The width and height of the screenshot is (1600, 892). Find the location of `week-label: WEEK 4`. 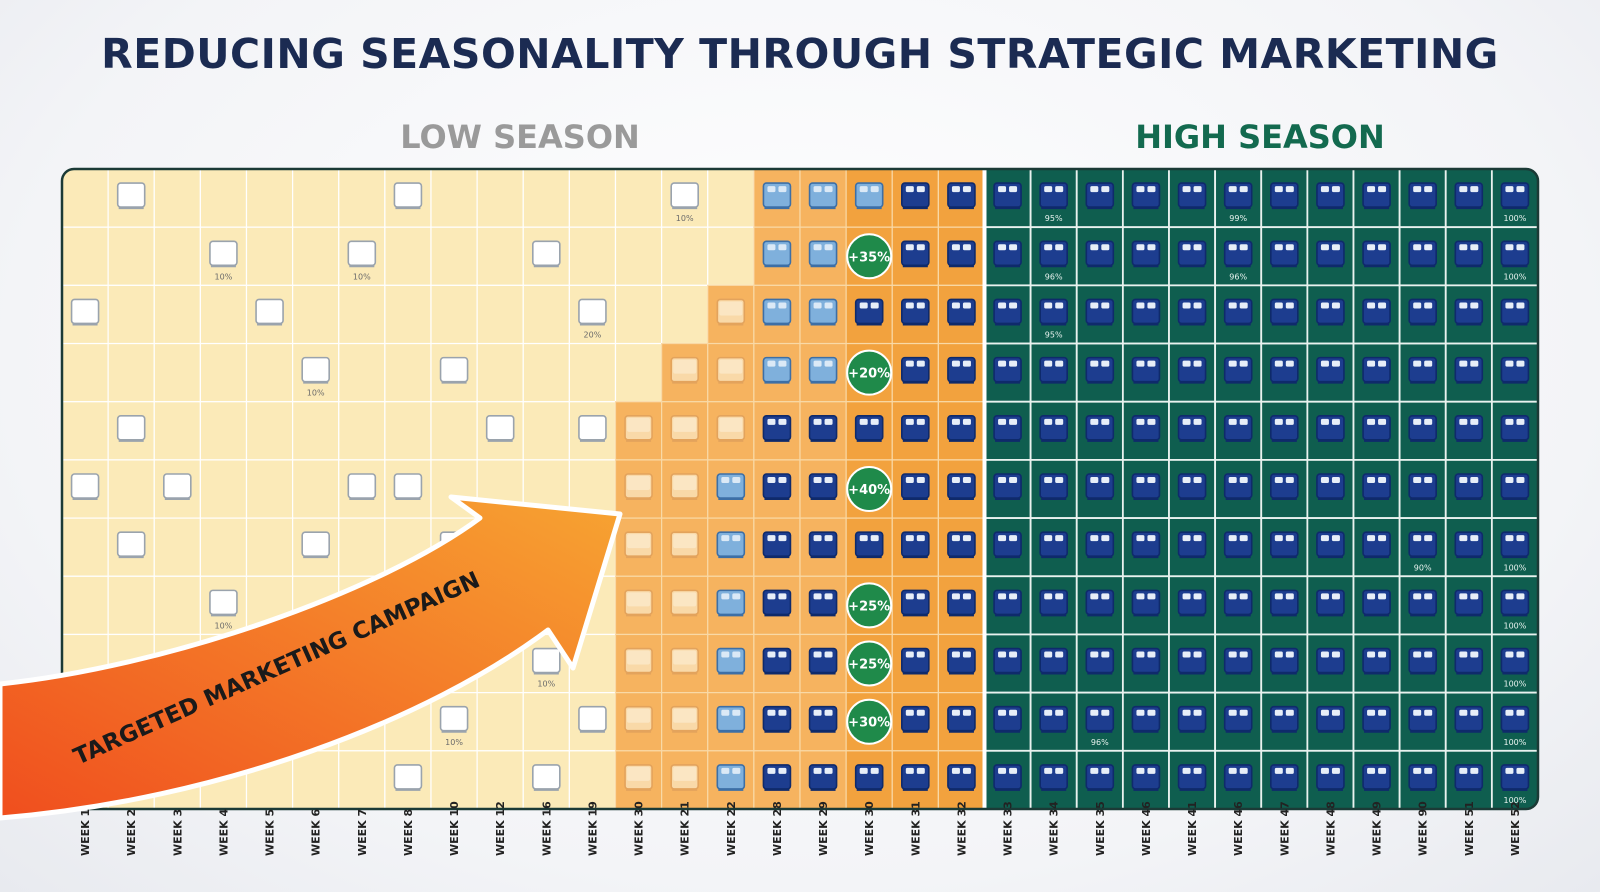

week-label: WEEK 4 is located at coordinates (223, 832).